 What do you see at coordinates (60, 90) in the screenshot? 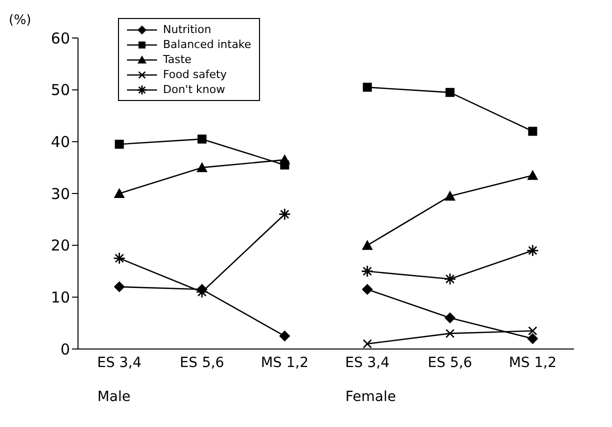
I see `y-tick-label: 50` at bounding box center [60, 90].